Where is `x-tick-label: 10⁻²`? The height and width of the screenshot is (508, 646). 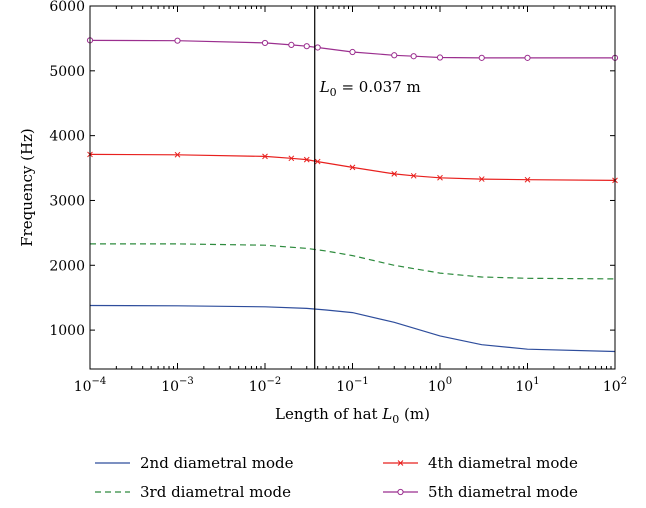
x-tick-label: 10⁻² is located at coordinates (265, 385).